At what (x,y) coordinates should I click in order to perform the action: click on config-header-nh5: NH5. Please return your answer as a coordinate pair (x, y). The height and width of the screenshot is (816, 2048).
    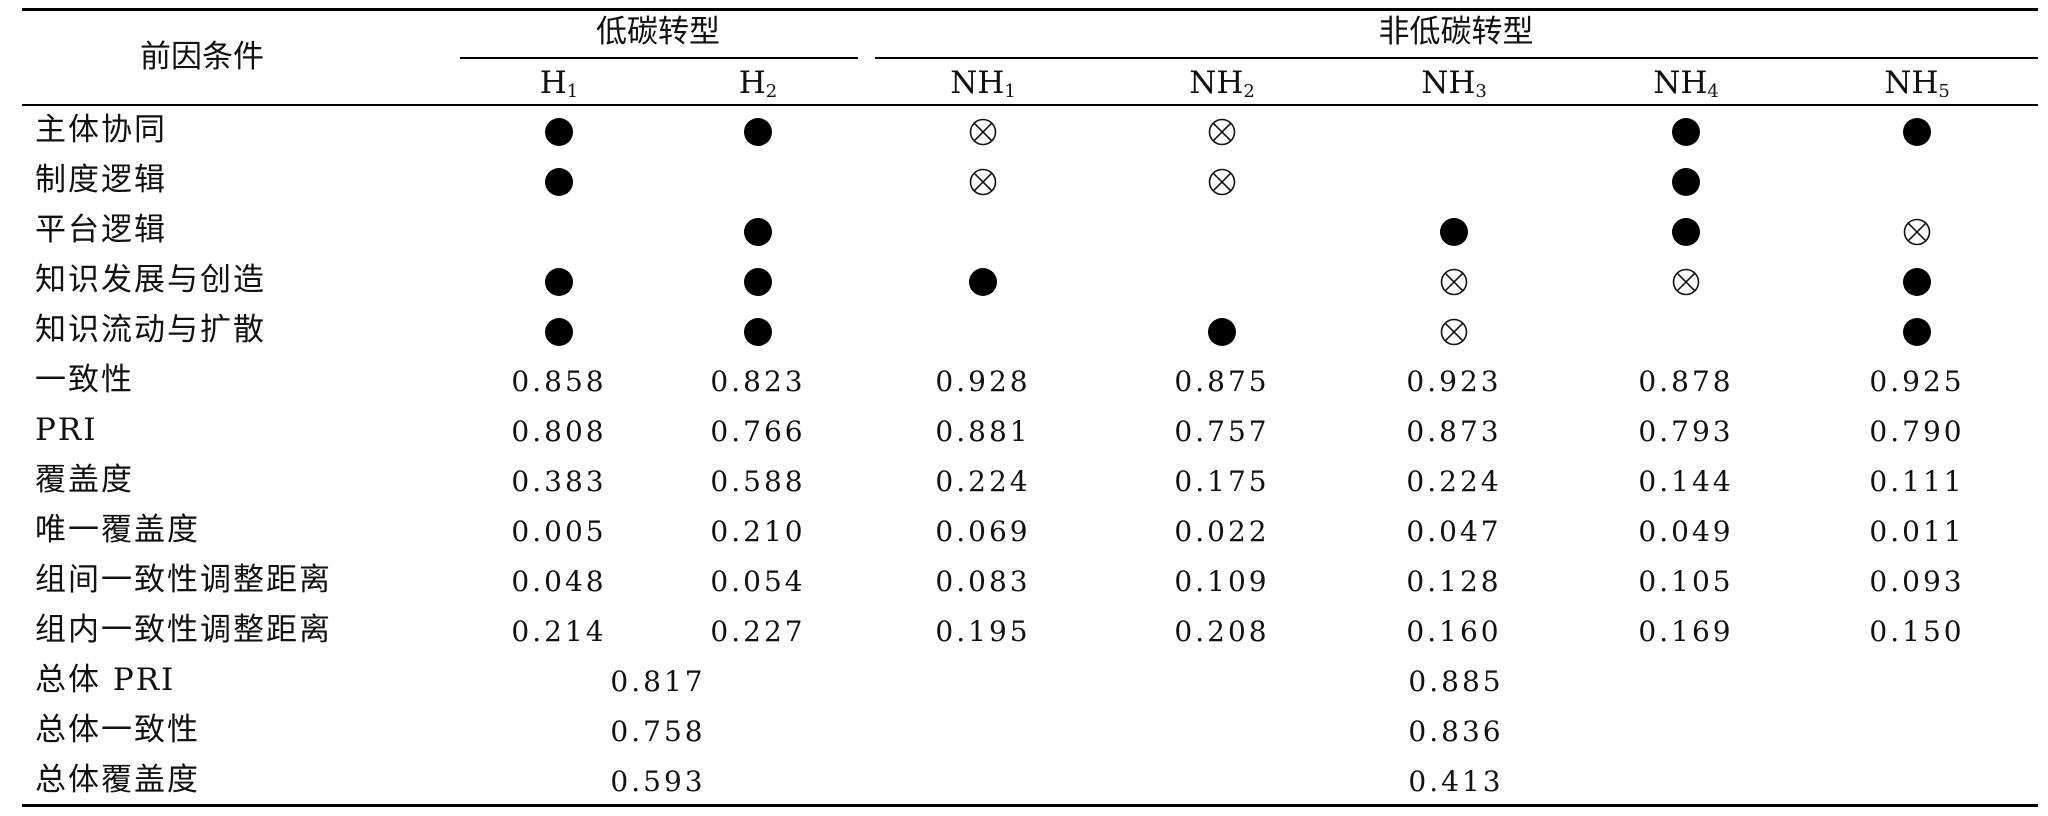
    Looking at the image, I should click on (1917, 83).